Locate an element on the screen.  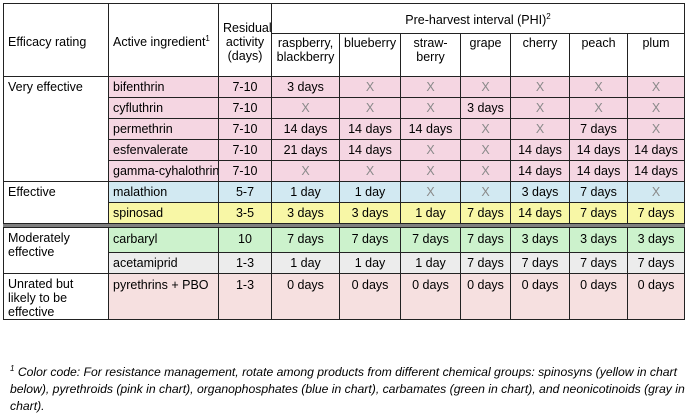
header-active-ingredient: Active ingredient1 is located at coordinates (163, 40).